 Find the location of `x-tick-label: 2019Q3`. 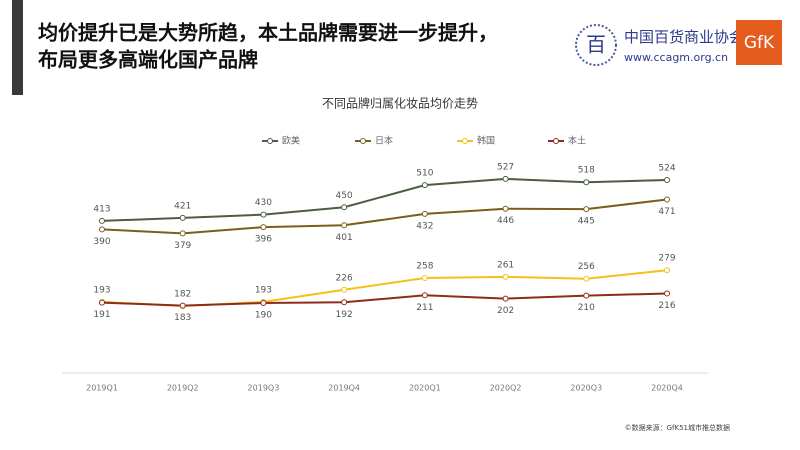

x-tick-label: 2019Q3 is located at coordinates (264, 388).